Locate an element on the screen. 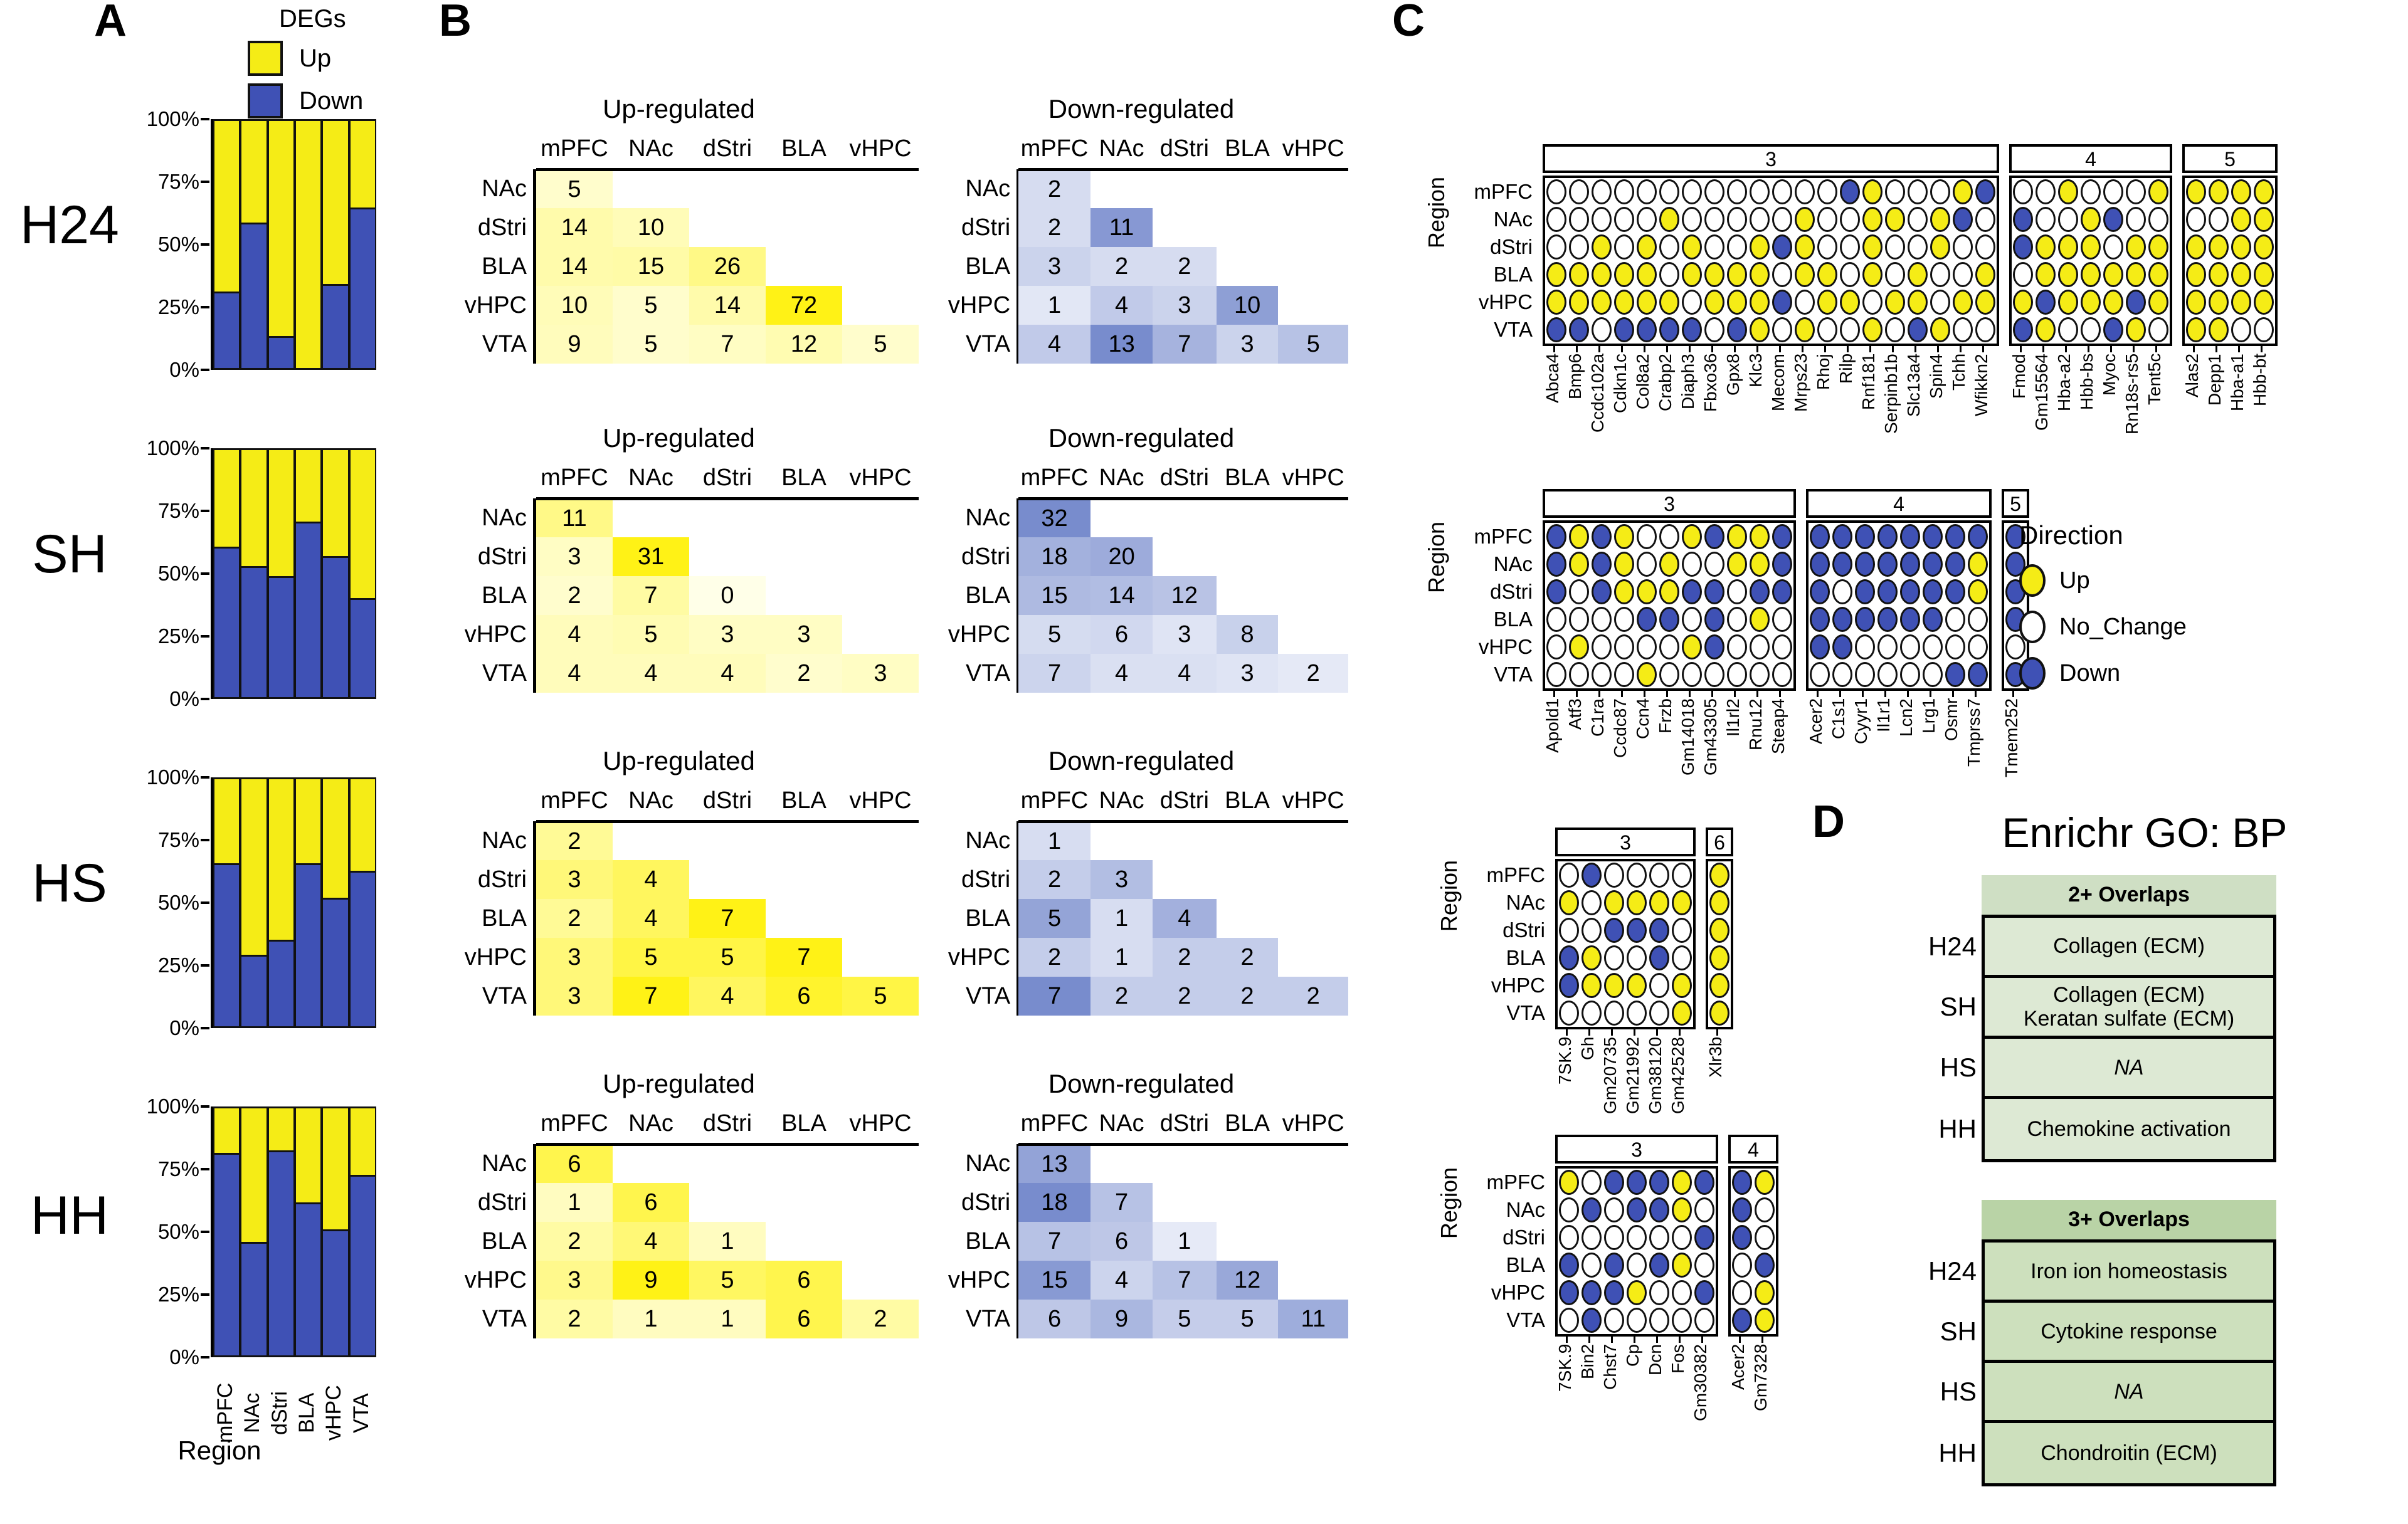 The height and width of the screenshot is (1524, 2408). y-tick-label: 75% is located at coordinates (178, 1168).